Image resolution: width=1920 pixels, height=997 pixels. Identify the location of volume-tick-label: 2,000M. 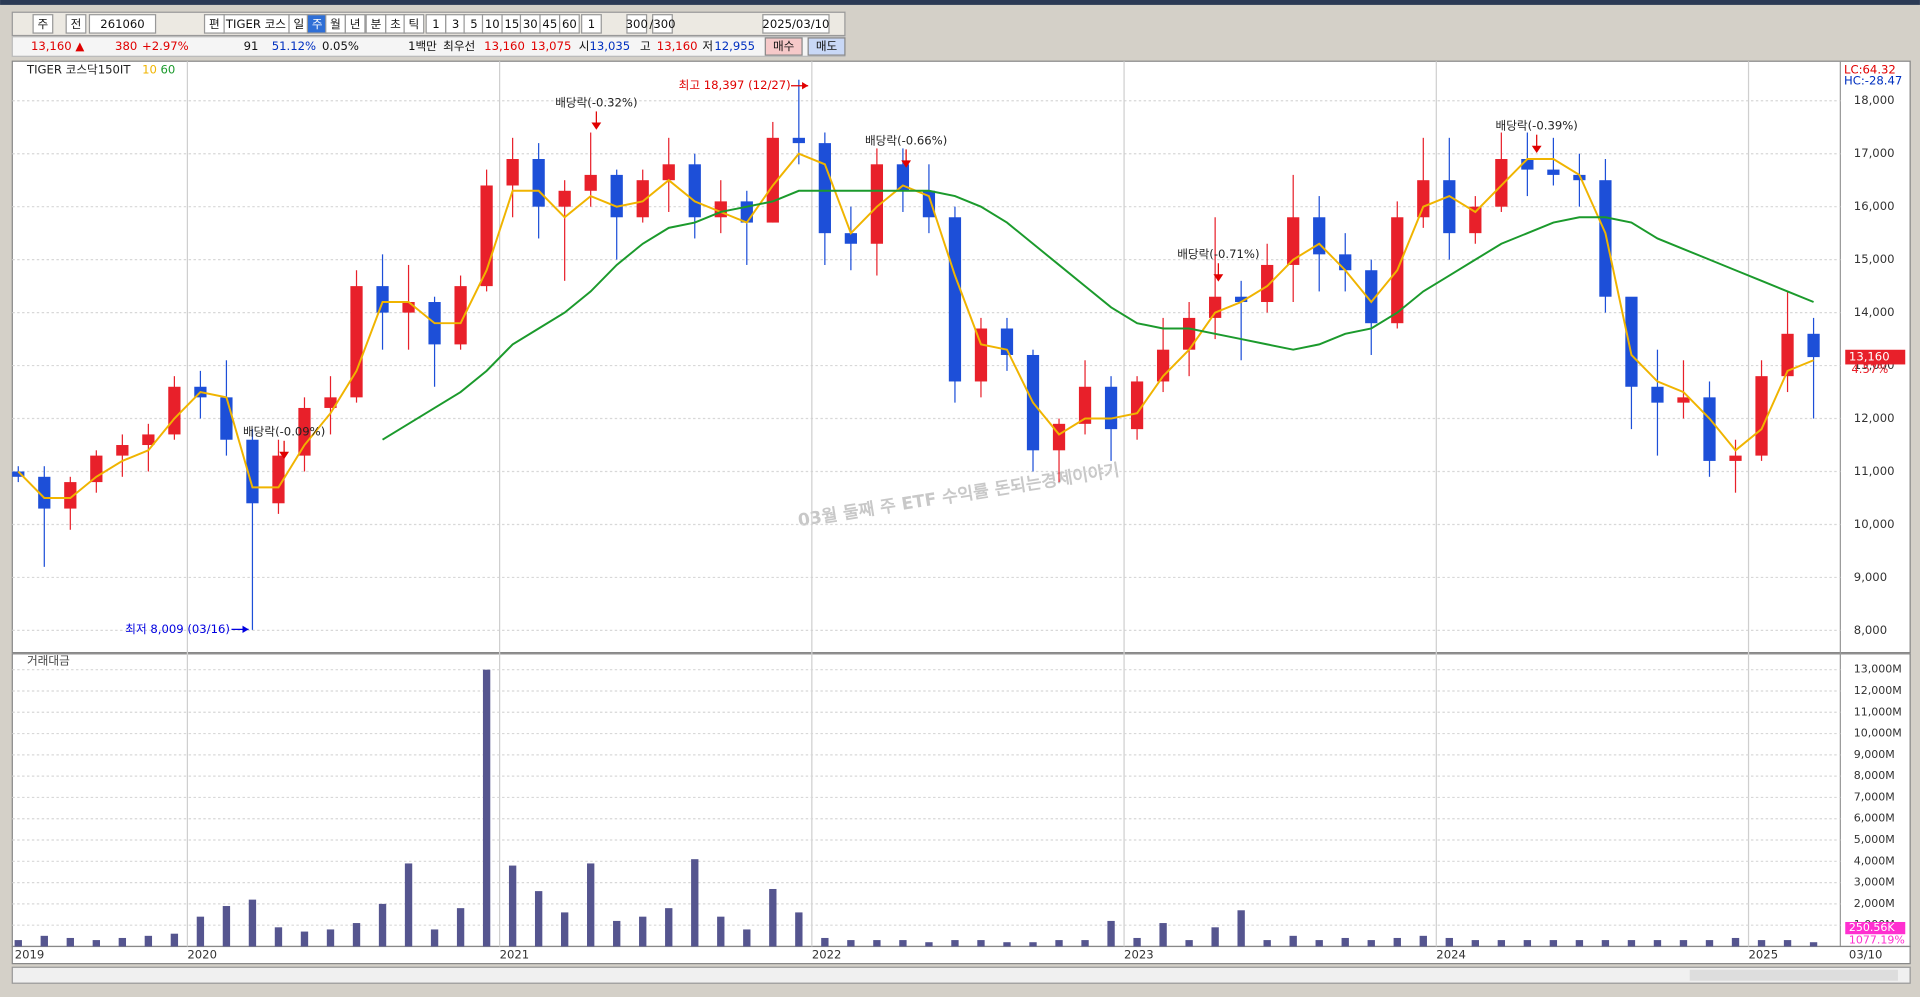
(1874, 903).